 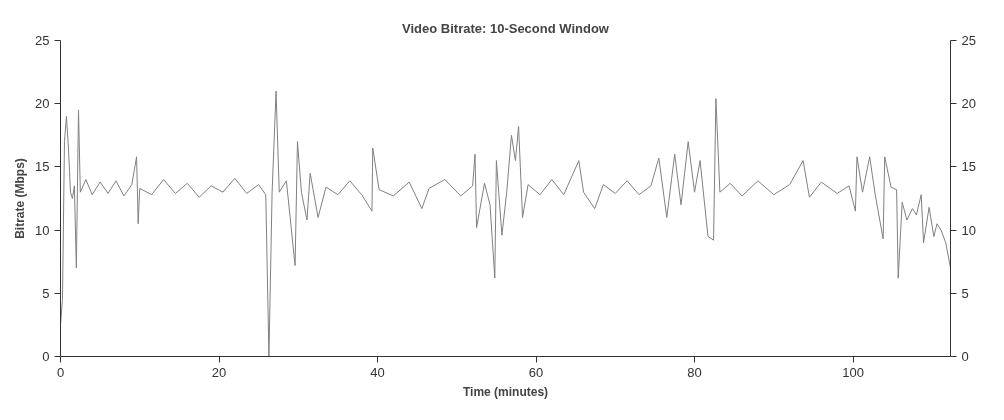 What do you see at coordinates (536, 372) in the screenshot?
I see `x-tick-label: 60` at bounding box center [536, 372].